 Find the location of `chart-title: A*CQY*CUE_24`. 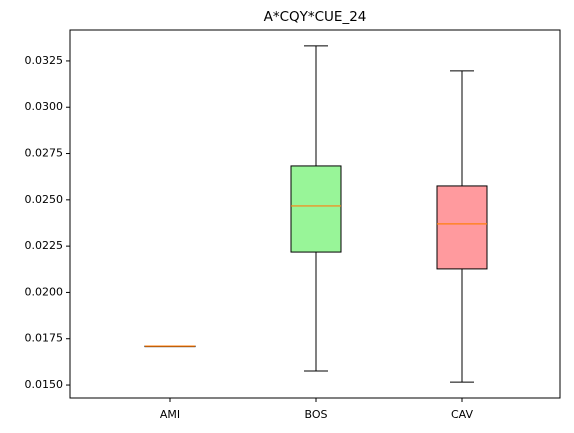

chart-title: A*CQY*CUE_24 is located at coordinates (315, 17).